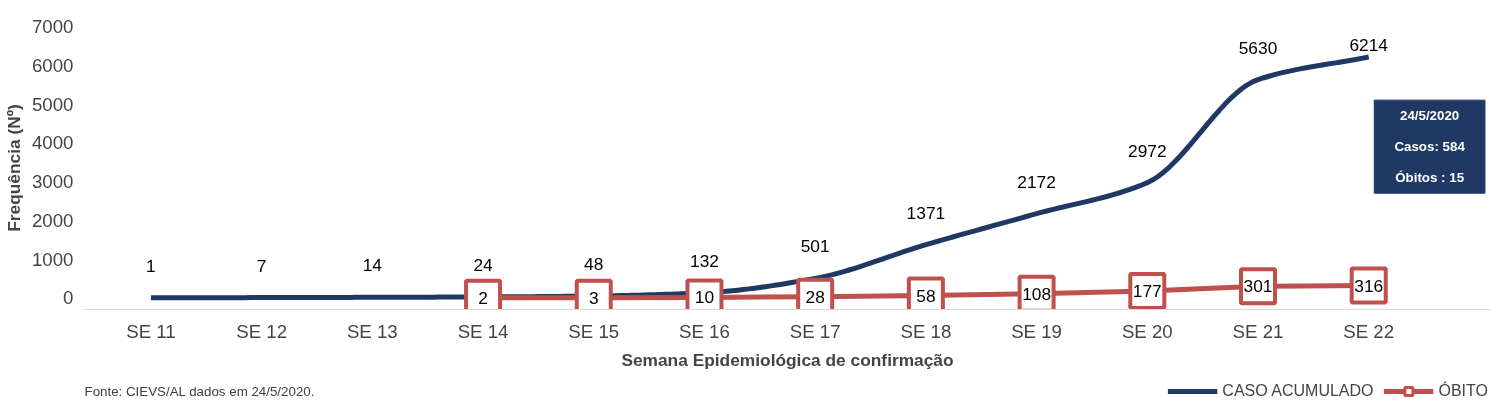 The height and width of the screenshot is (416, 1502). What do you see at coordinates (53, 65) in the screenshot?
I see `y-tick-label: 6000` at bounding box center [53, 65].